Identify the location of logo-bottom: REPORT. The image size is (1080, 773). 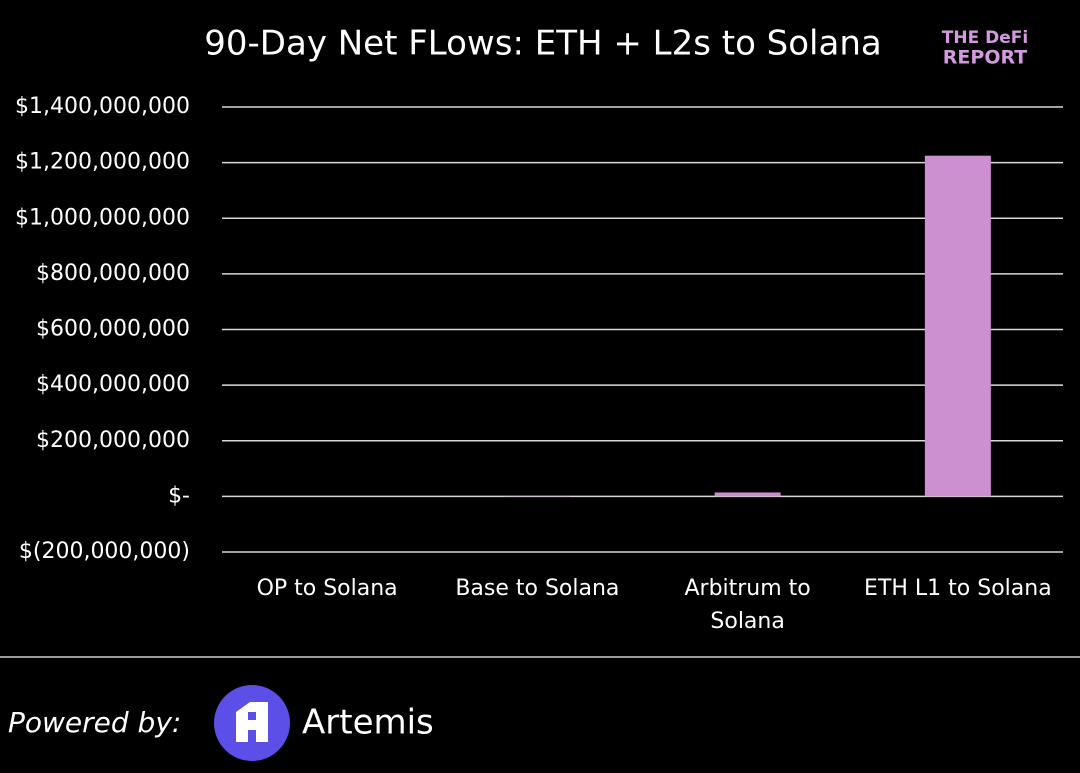
(985, 58).